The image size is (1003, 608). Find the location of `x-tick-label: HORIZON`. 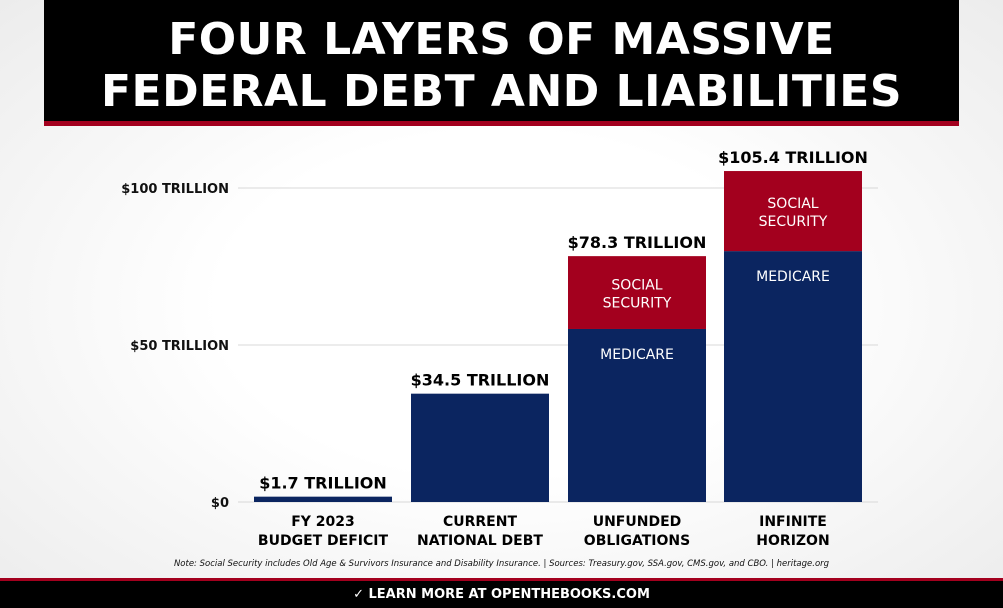

x-tick-label: HORIZON is located at coordinates (792, 541).